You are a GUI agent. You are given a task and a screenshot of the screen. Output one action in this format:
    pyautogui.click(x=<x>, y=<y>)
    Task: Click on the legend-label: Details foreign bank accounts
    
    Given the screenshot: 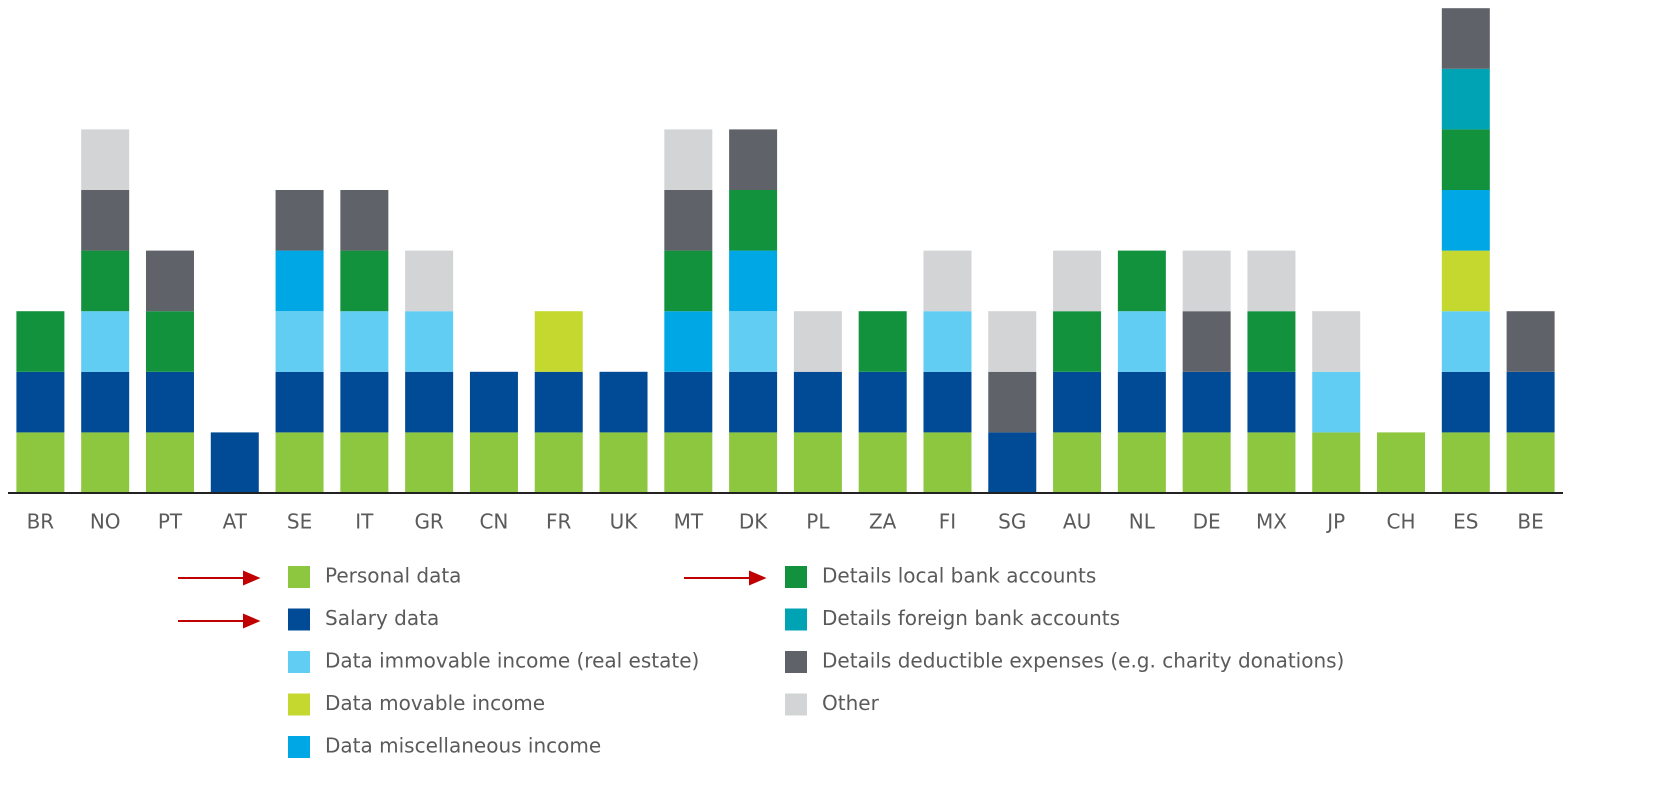 What is the action you would take?
    pyautogui.click(x=971, y=618)
    